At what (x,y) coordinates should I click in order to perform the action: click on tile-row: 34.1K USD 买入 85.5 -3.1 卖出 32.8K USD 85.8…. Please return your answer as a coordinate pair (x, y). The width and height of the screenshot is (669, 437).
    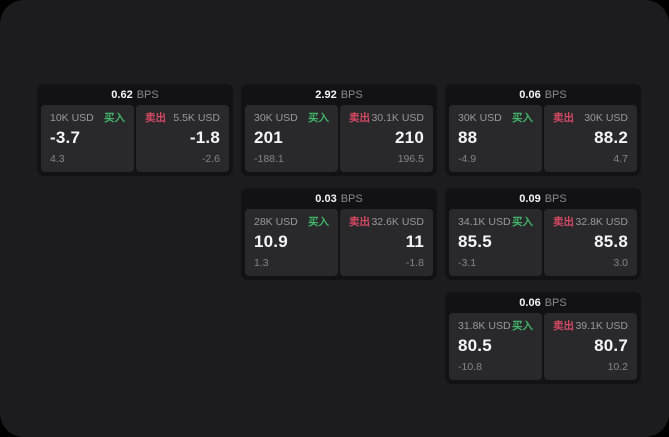
    Looking at the image, I should click on (543, 242).